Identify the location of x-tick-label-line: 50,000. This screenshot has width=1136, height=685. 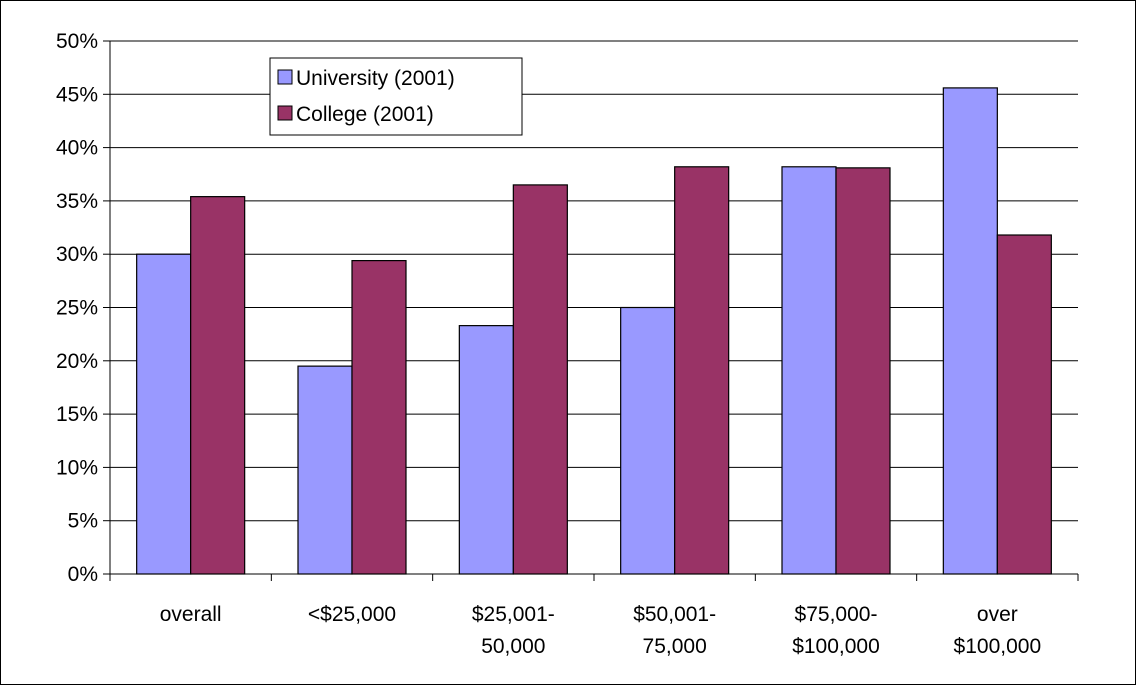
(513, 646).